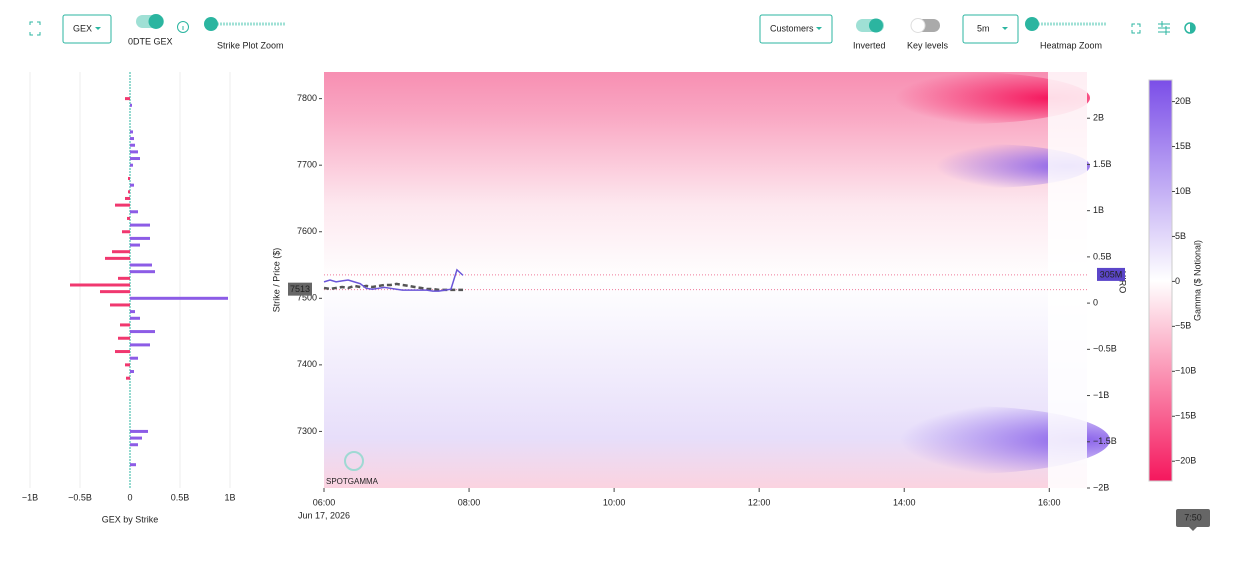 This screenshot has height=563, width=1235. What do you see at coordinates (307, 298) in the screenshot?
I see `y-tick-label: 7500` at bounding box center [307, 298].